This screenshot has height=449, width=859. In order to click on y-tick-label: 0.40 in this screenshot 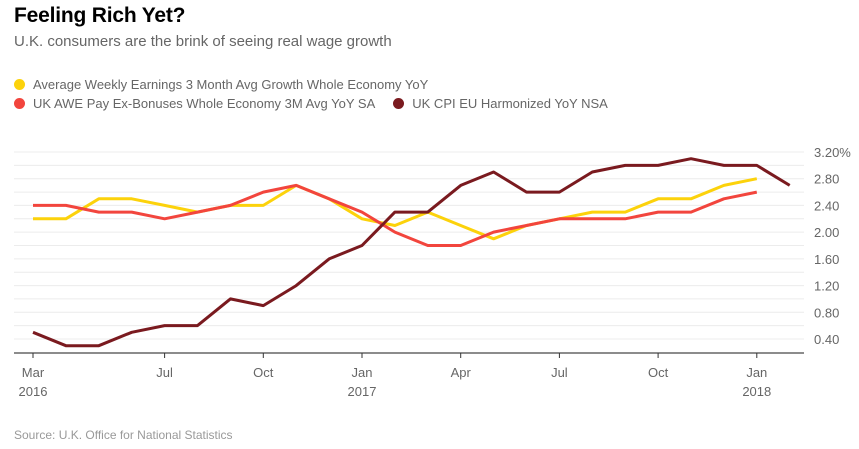, I will do `click(826, 339)`.